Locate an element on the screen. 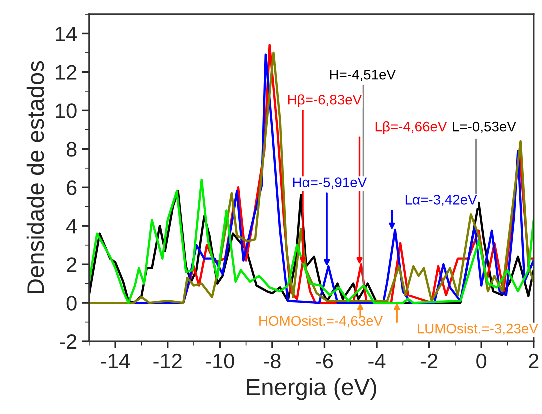 This screenshot has height=414, width=542. y-tick-label: 0 is located at coordinates (71, 303).